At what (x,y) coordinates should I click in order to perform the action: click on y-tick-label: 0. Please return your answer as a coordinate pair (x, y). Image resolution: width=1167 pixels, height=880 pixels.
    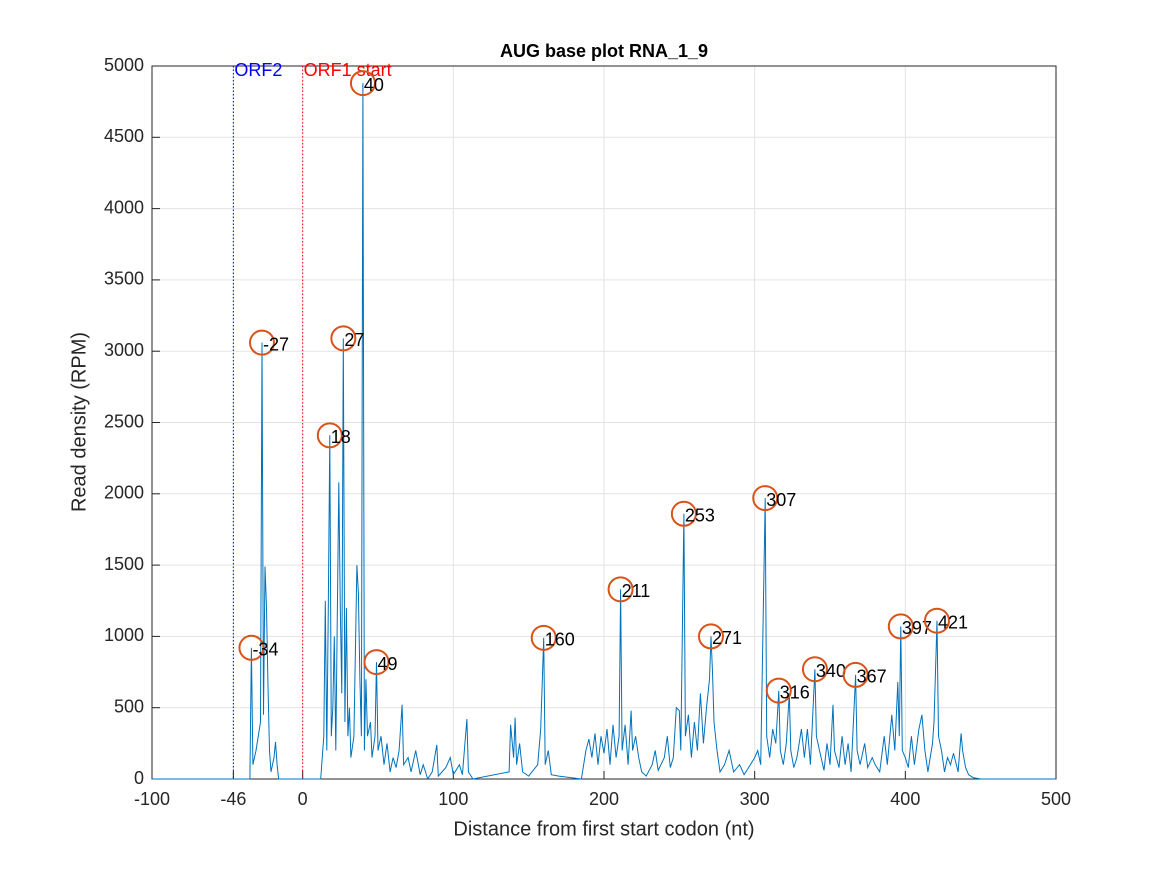
    Looking at the image, I should click on (139, 778).